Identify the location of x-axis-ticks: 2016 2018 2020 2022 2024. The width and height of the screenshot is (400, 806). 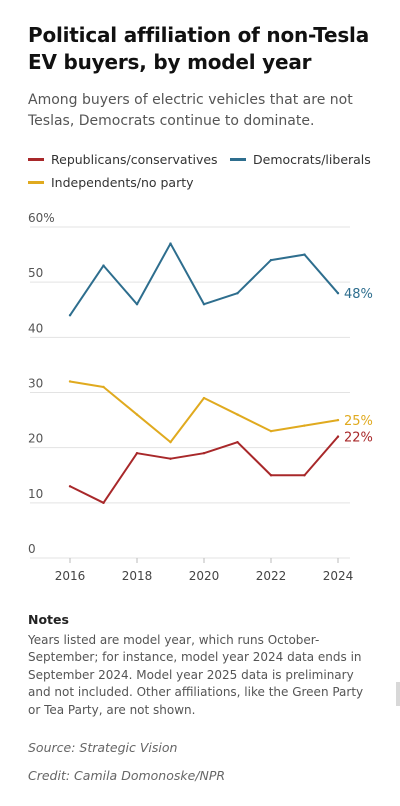
(204, 570).